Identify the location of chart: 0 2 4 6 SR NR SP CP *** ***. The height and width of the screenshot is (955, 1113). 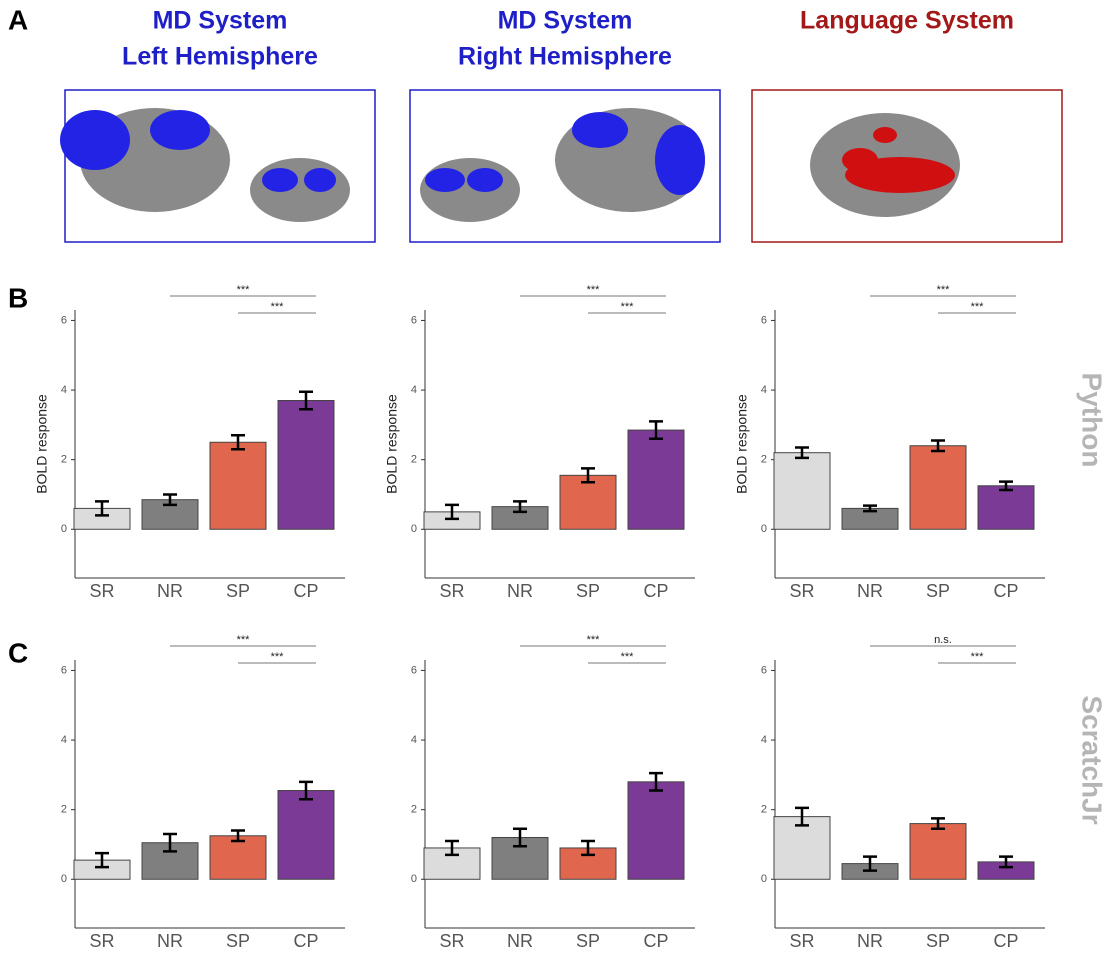
(553, 792).